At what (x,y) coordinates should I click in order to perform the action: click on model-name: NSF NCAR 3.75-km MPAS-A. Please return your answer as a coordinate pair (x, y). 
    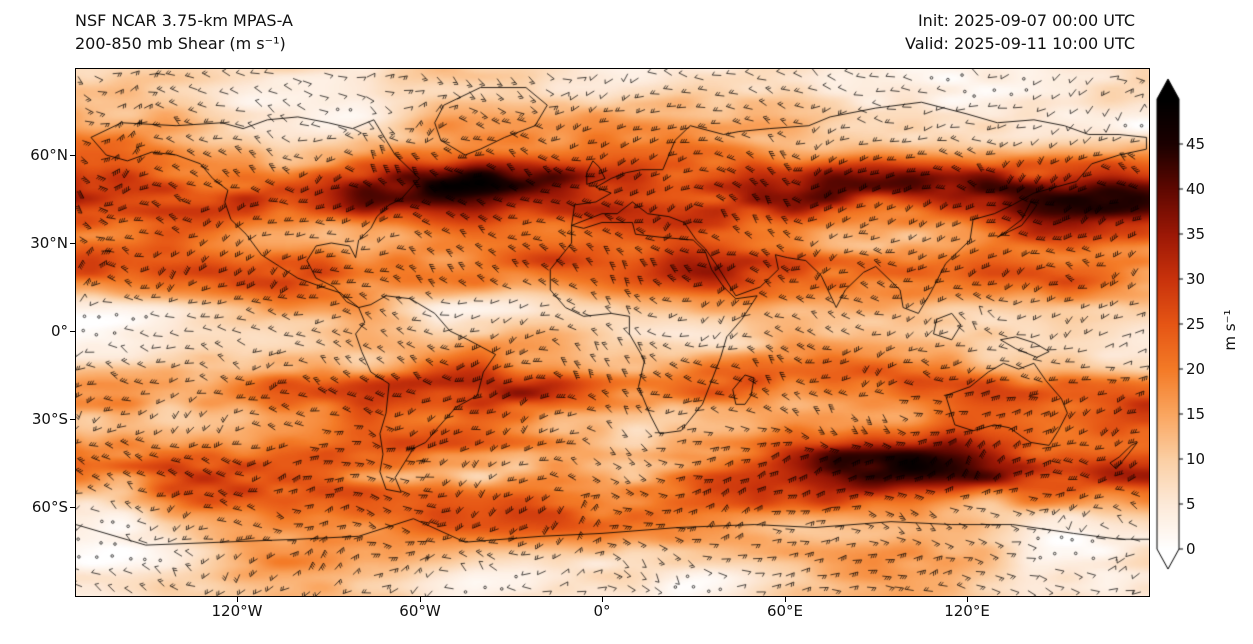
    Looking at the image, I should click on (184, 20).